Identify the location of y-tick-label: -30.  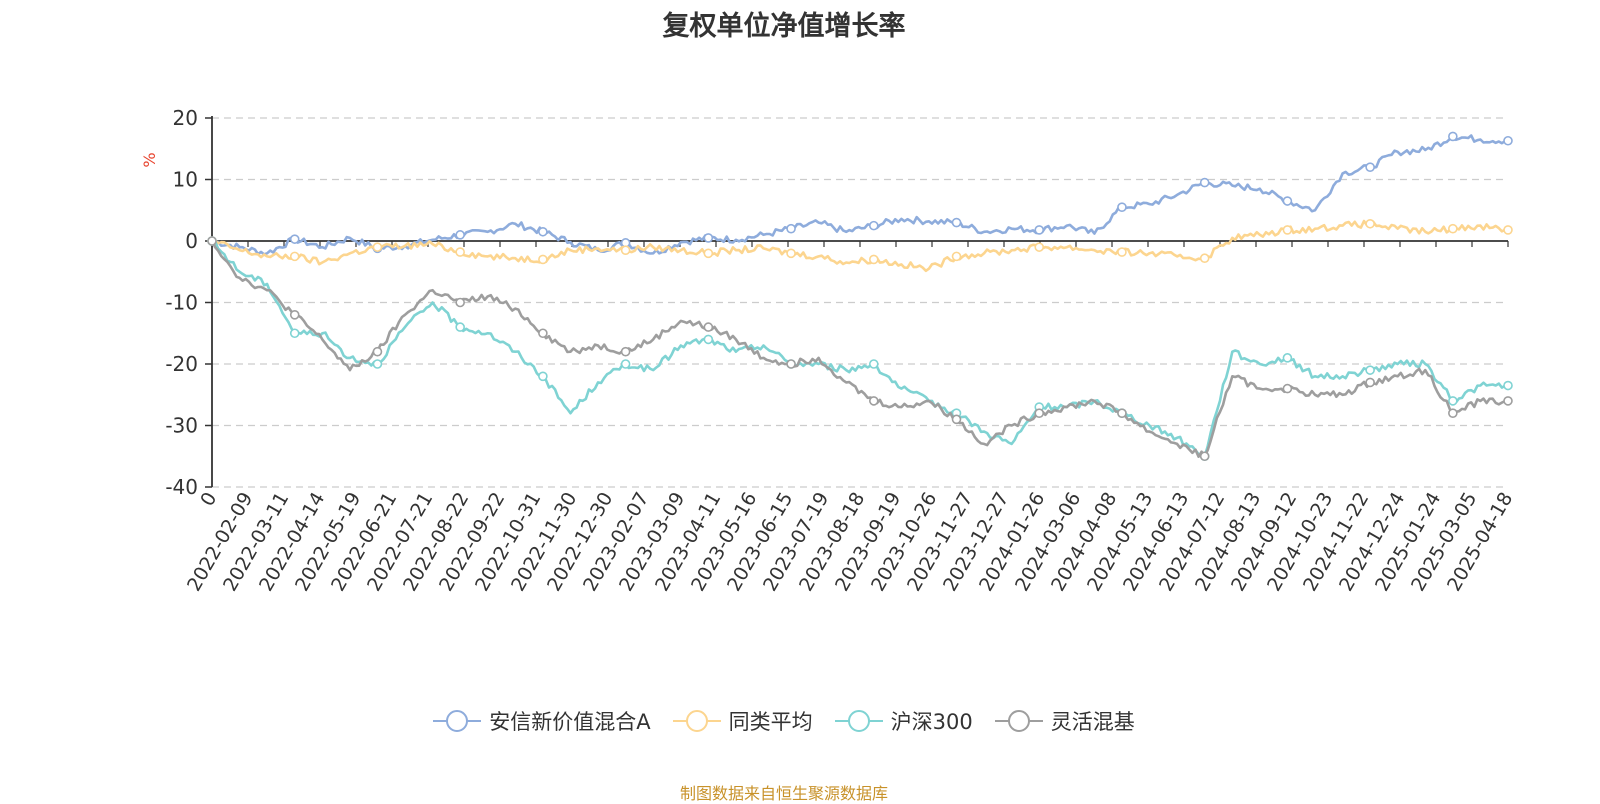
(181, 426).